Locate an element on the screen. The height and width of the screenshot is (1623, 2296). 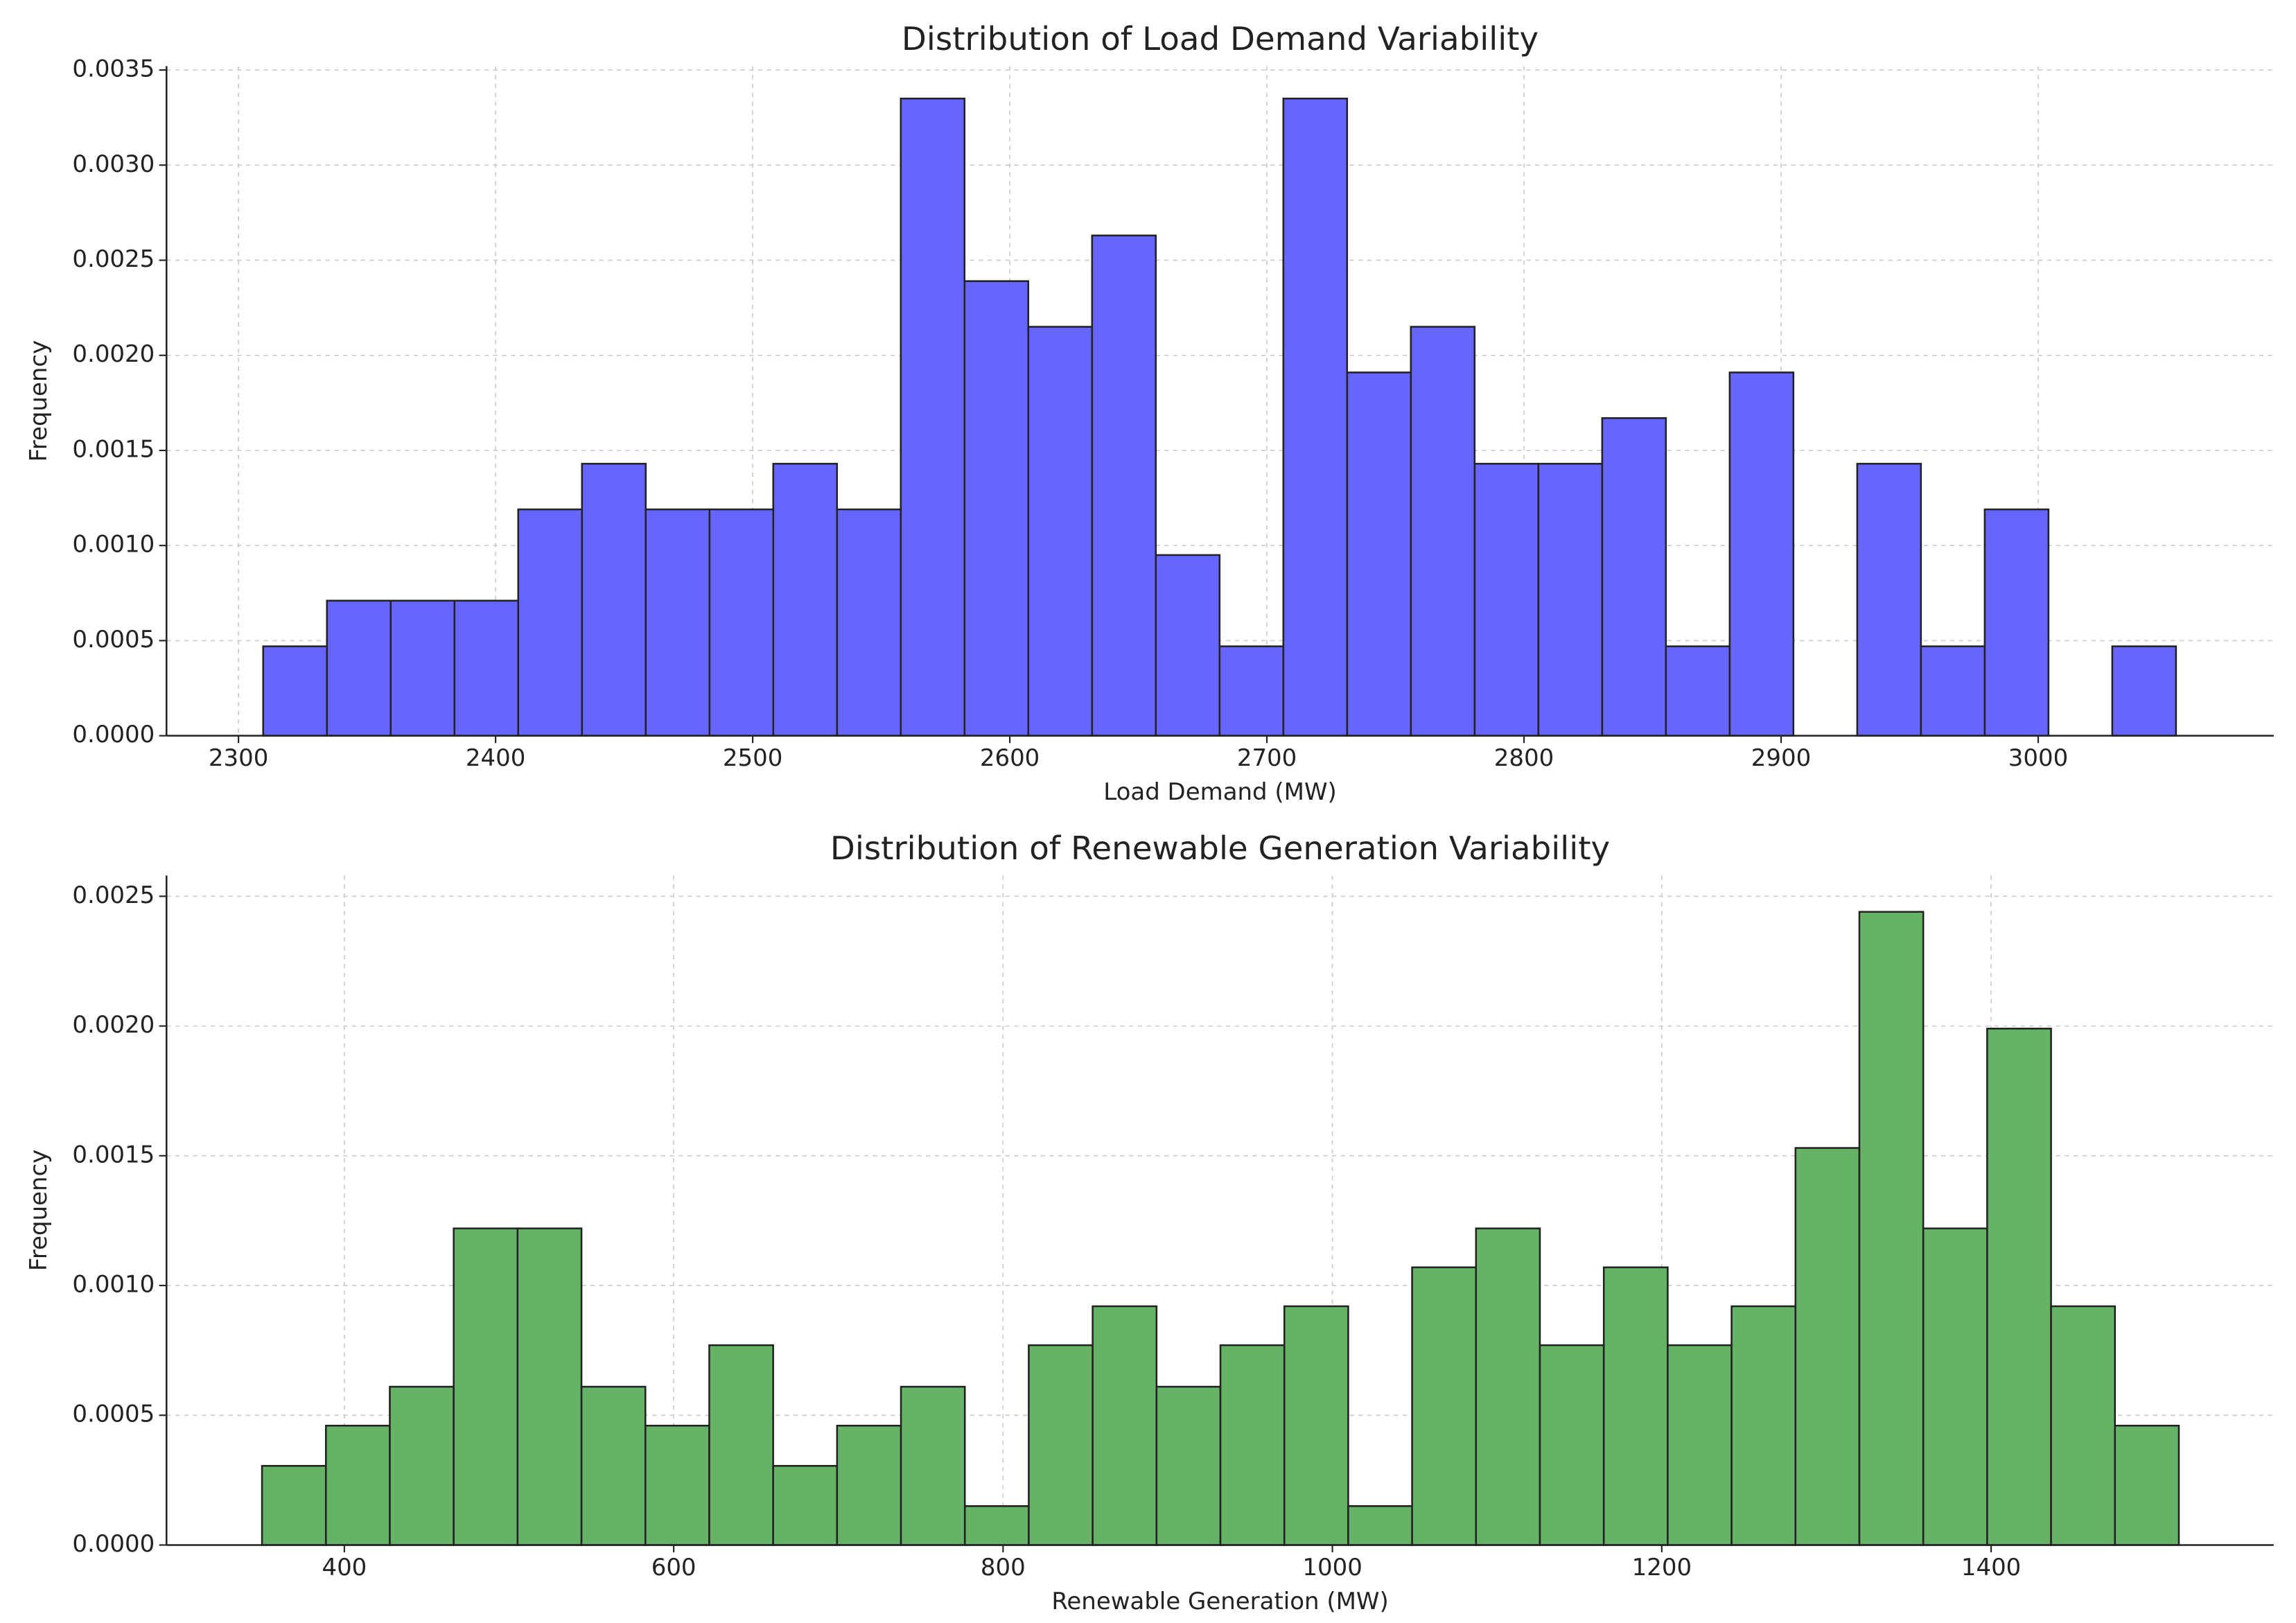
x-tick-label: 1200 is located at coordinates (1662, 1567).